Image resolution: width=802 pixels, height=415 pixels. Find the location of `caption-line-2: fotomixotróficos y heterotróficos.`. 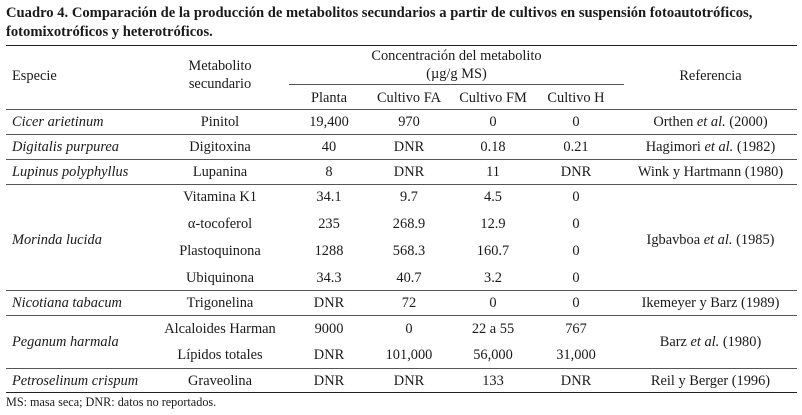

caption-line-2: fotomixotróficos y heterotróficos. is located at coordinates (109, 32).